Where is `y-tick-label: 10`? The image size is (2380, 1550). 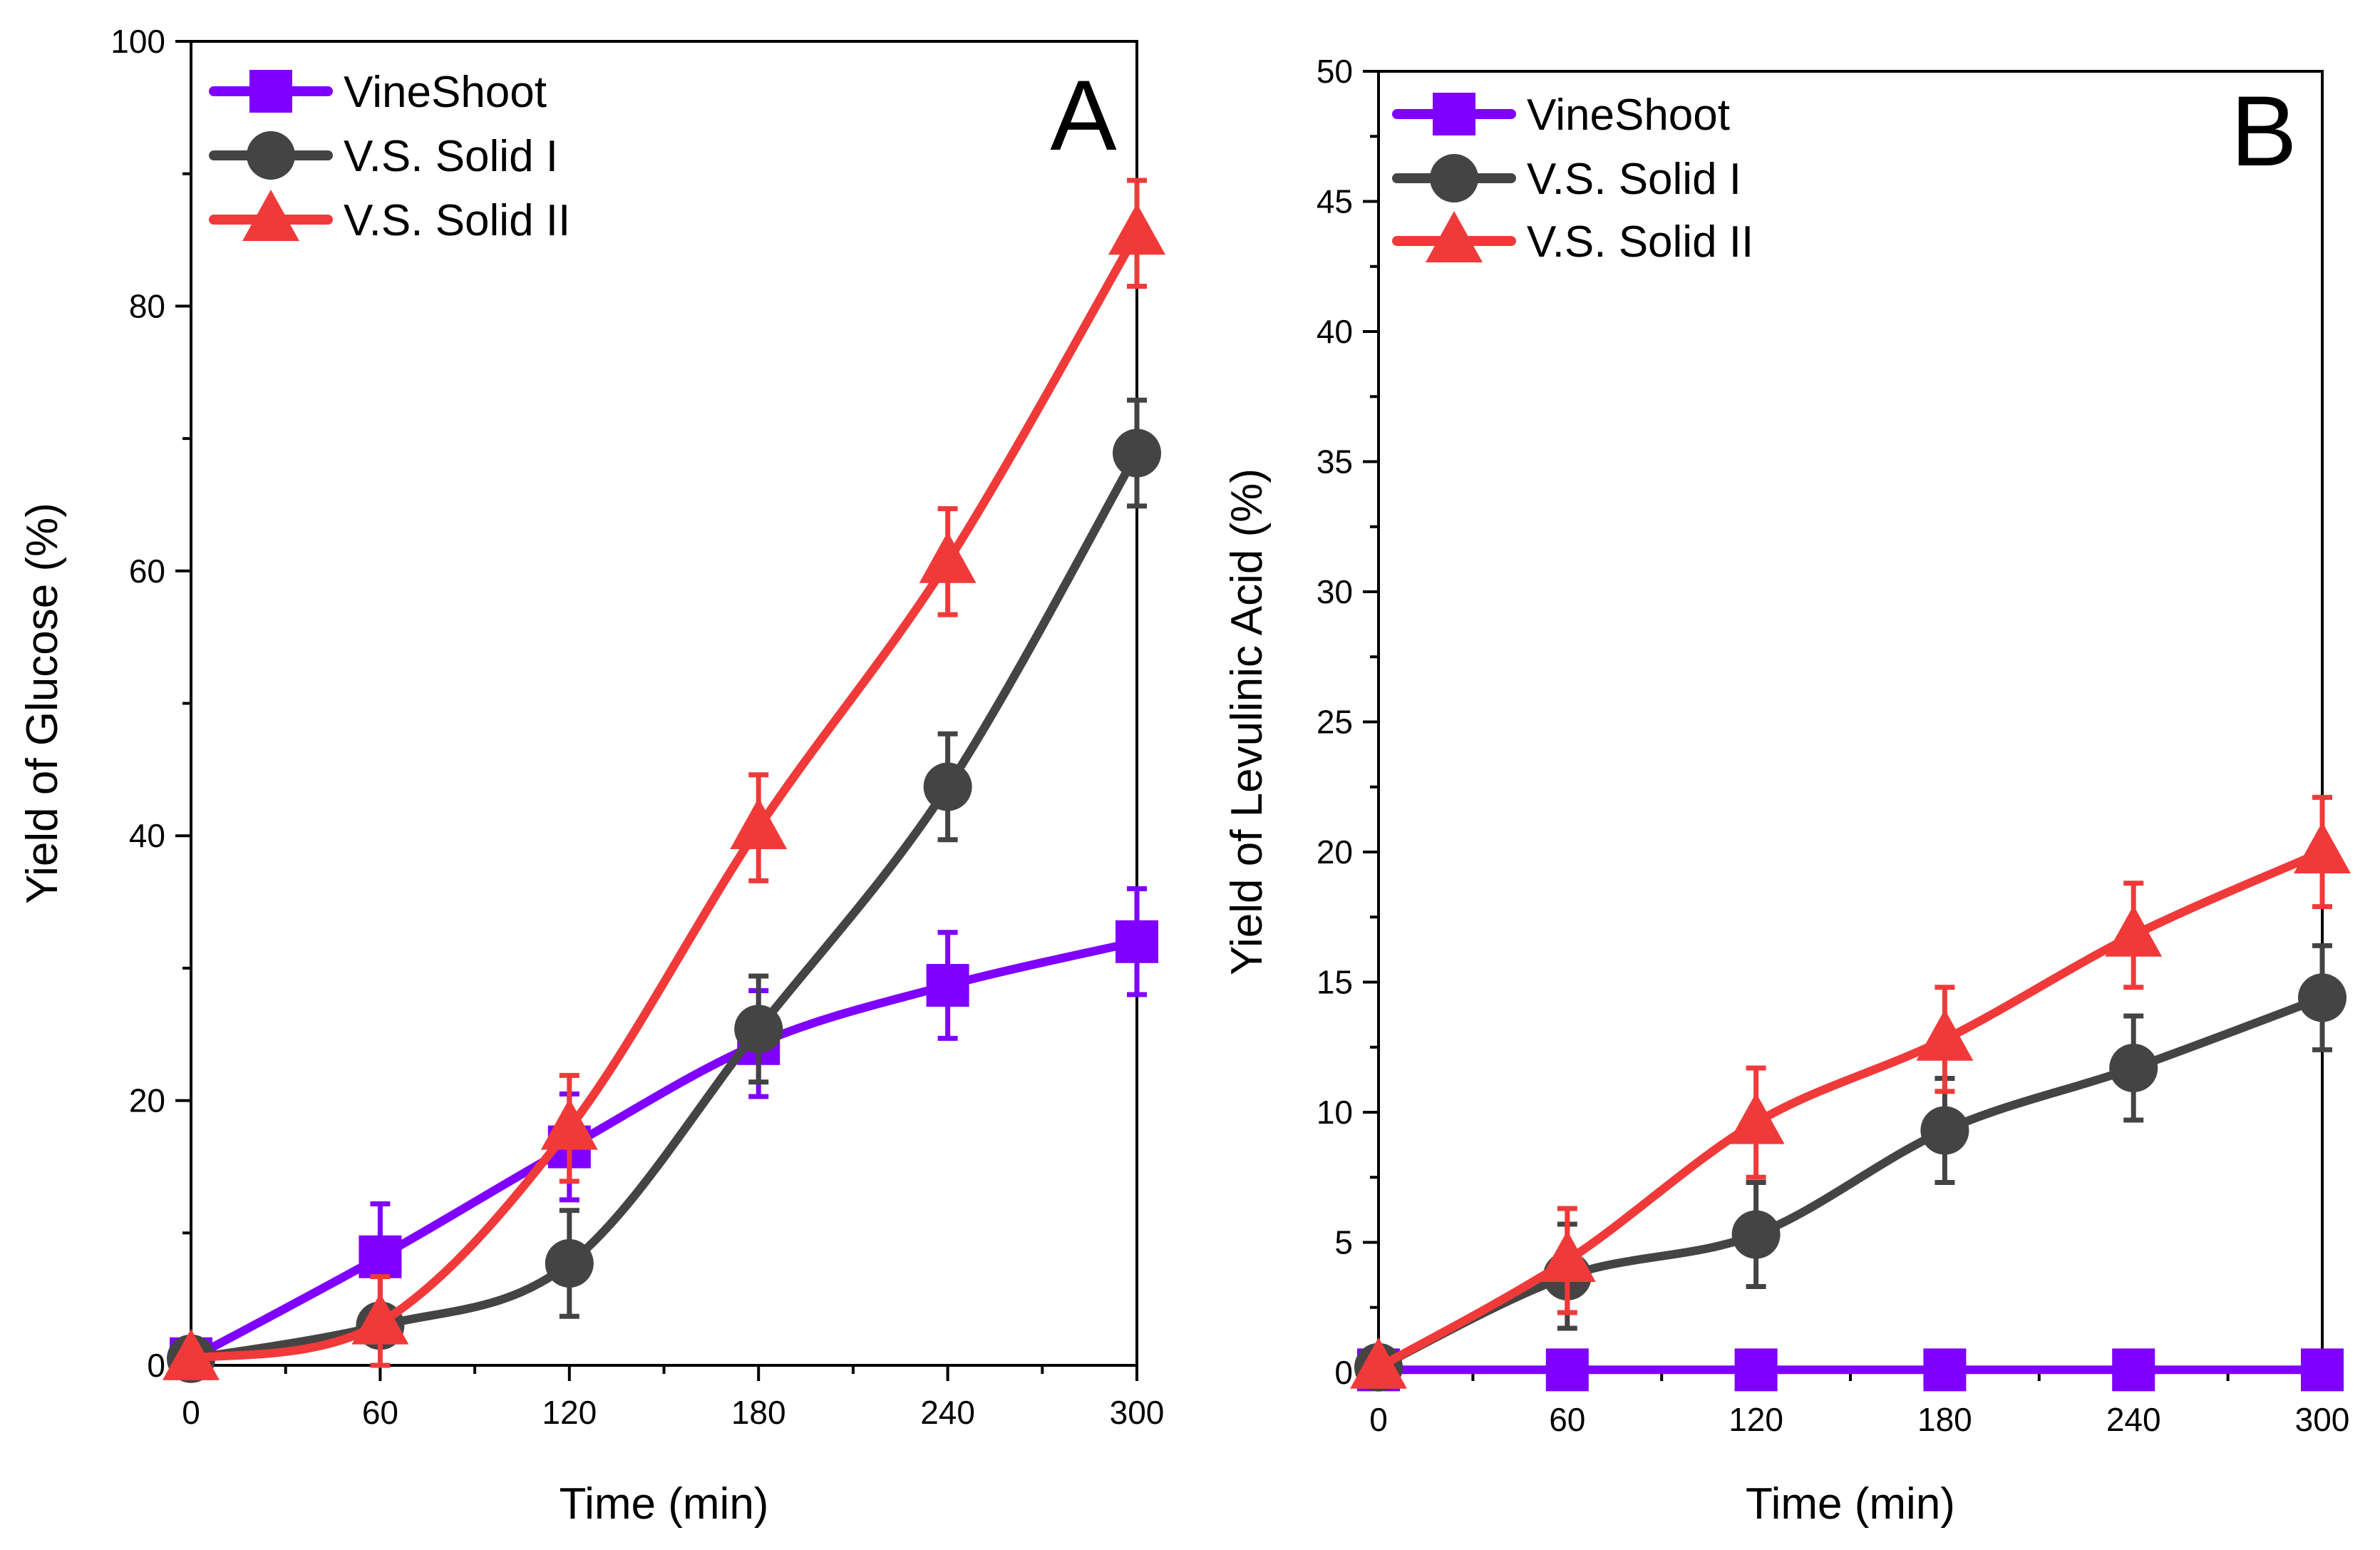
y-tick-label: 10 is located at coordinates (1335, 1112).